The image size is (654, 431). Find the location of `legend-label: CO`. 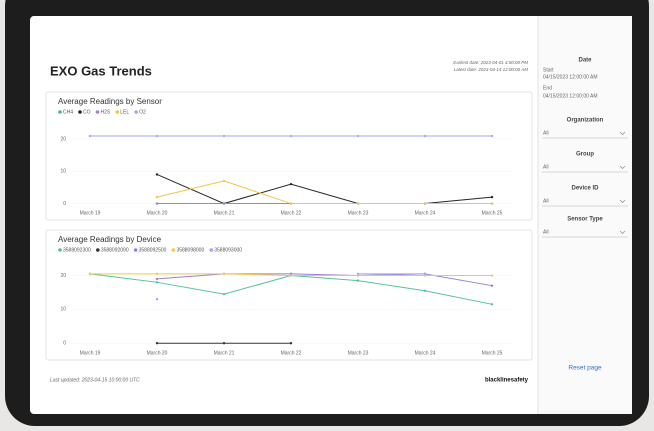

legend-label: CO is located at coordinates (87, 112).